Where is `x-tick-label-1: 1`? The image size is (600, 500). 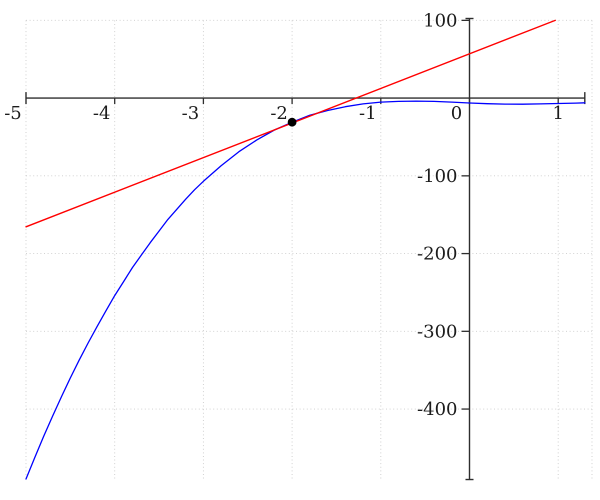 x-tick-label-1: 1 is located at coordinates (557, 113).